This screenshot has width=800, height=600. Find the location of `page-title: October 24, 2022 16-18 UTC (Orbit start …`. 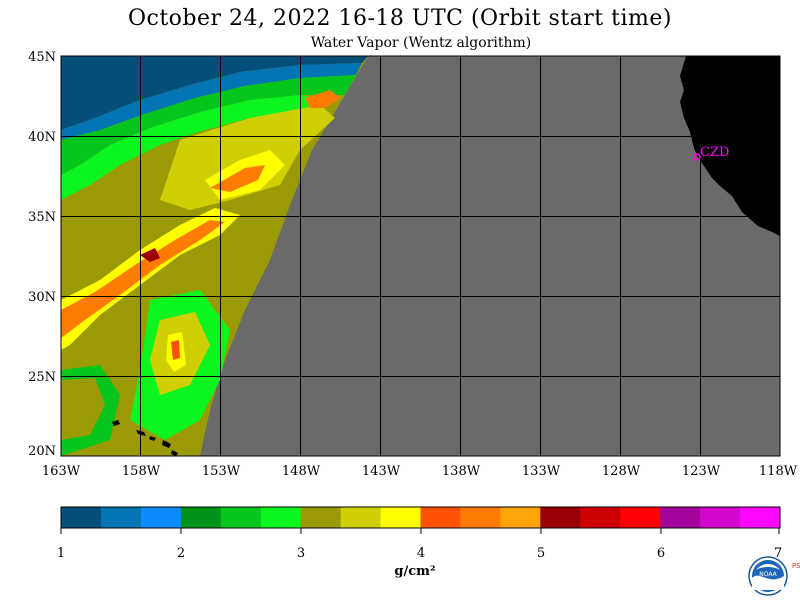

page-title: October 24, 2022 16-18 UTC (Orbit start … is located at coordinates (399, 18).